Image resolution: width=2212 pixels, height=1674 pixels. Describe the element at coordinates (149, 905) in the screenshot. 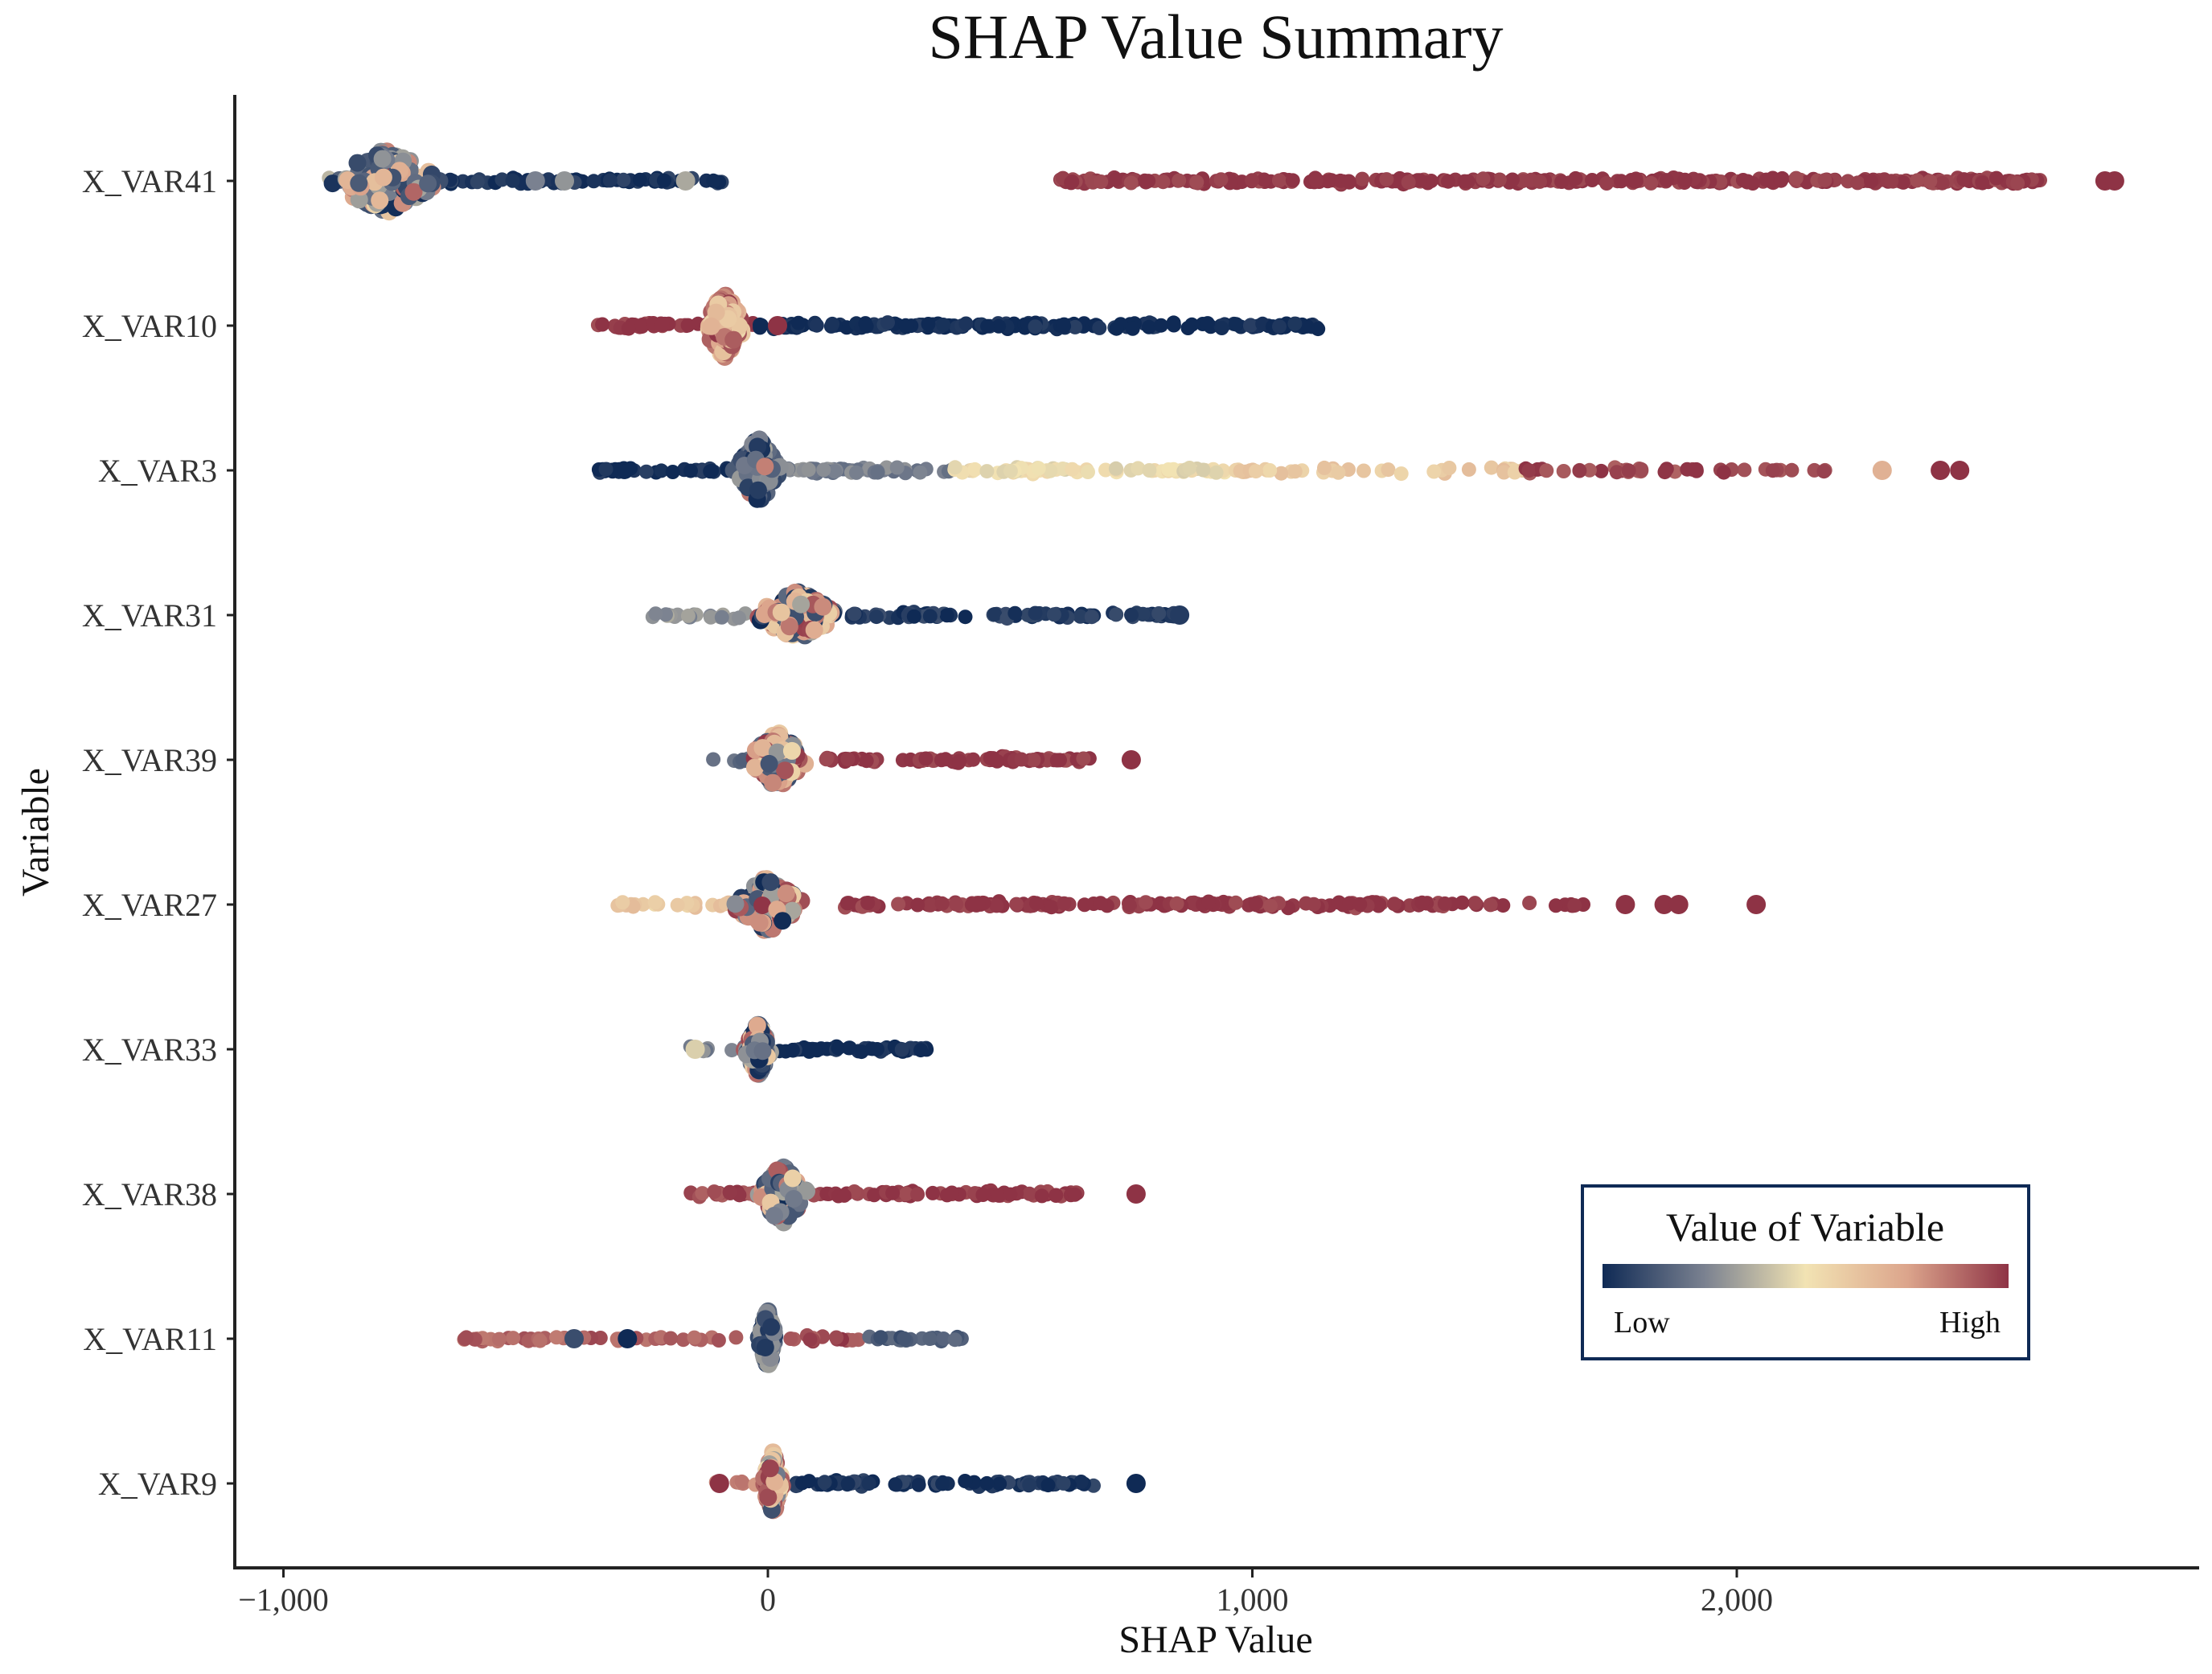

I see `y-tick-label-x-var27: X_VAR27` at that location.